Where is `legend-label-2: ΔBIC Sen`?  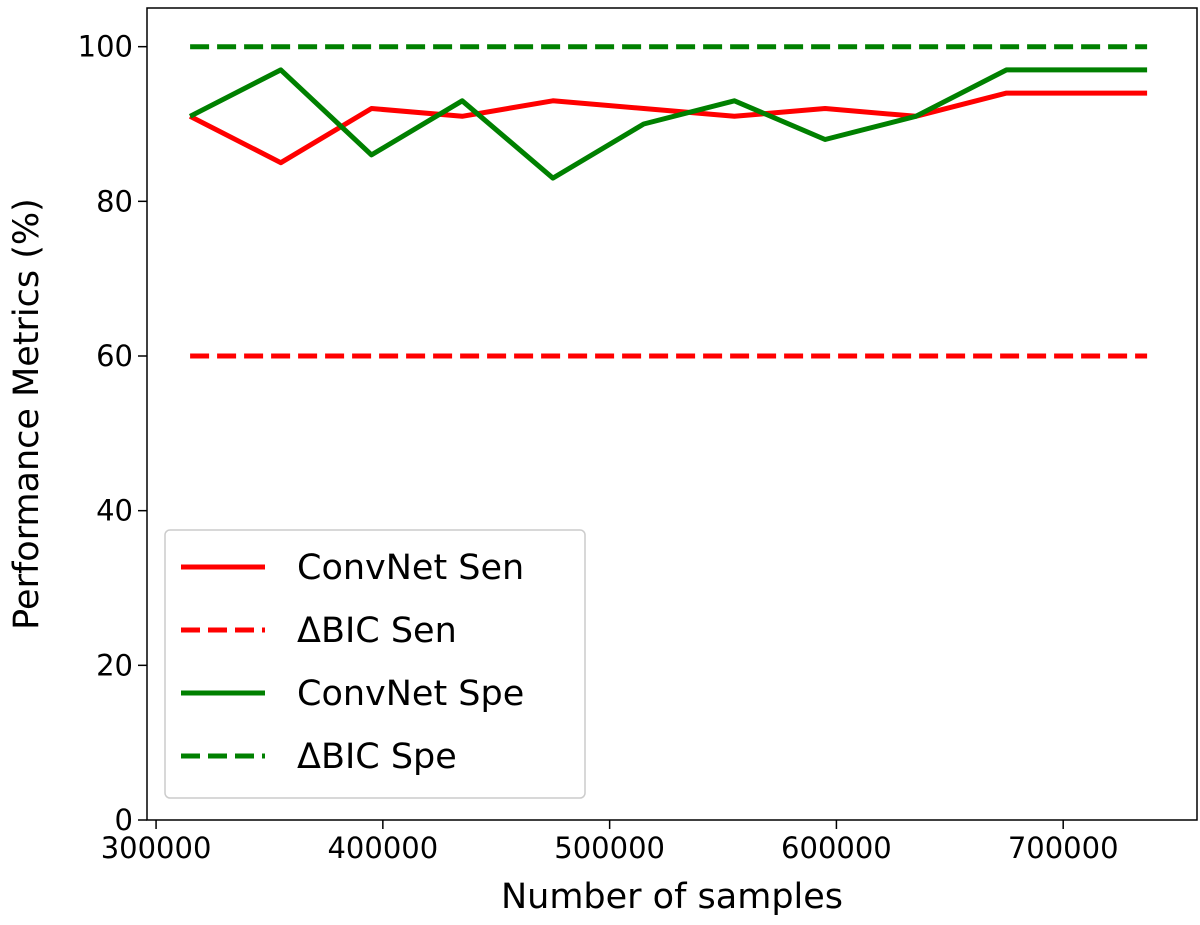
legend-label-2: ΔBIC Sen is located at coordinates (377, 631).